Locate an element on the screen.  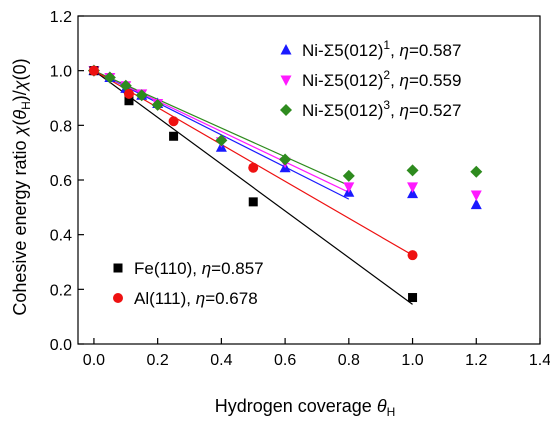
x-tick-label: 0.0 is located at coordinates (94, 360).